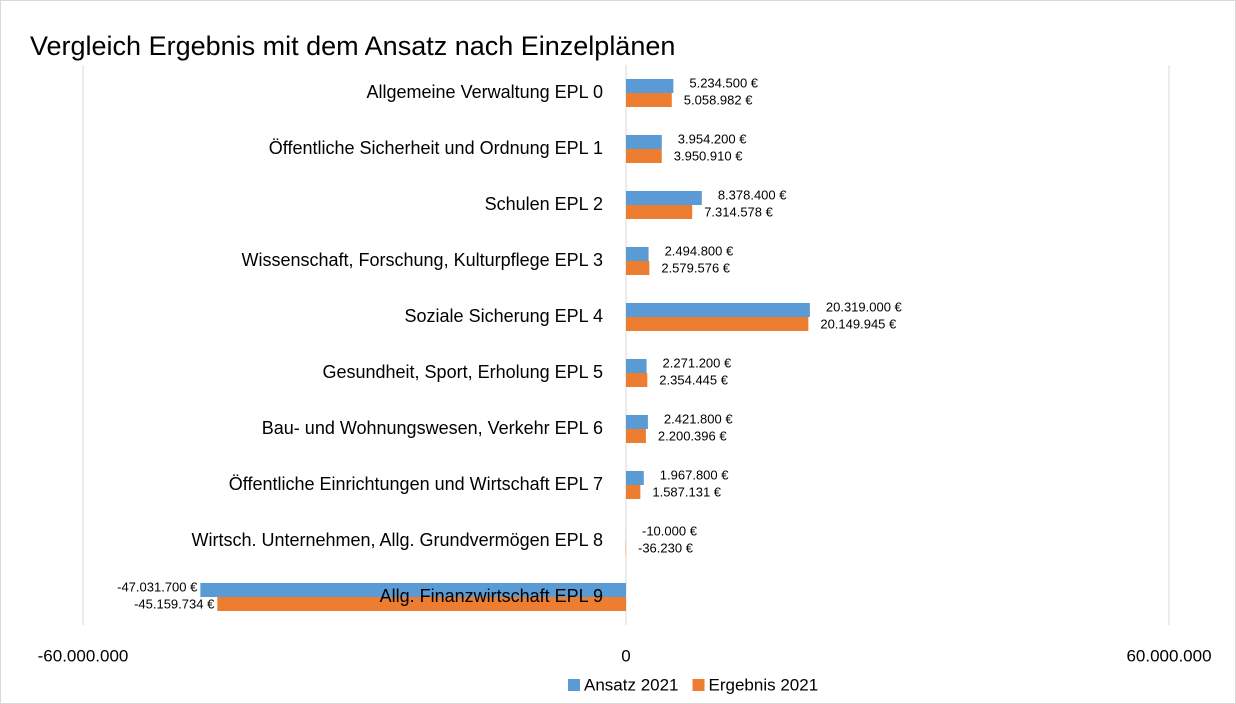  Describe the element at coordinates (693, 379) in the screenshot. I see `data-label: 2.354.445 €` at that location.